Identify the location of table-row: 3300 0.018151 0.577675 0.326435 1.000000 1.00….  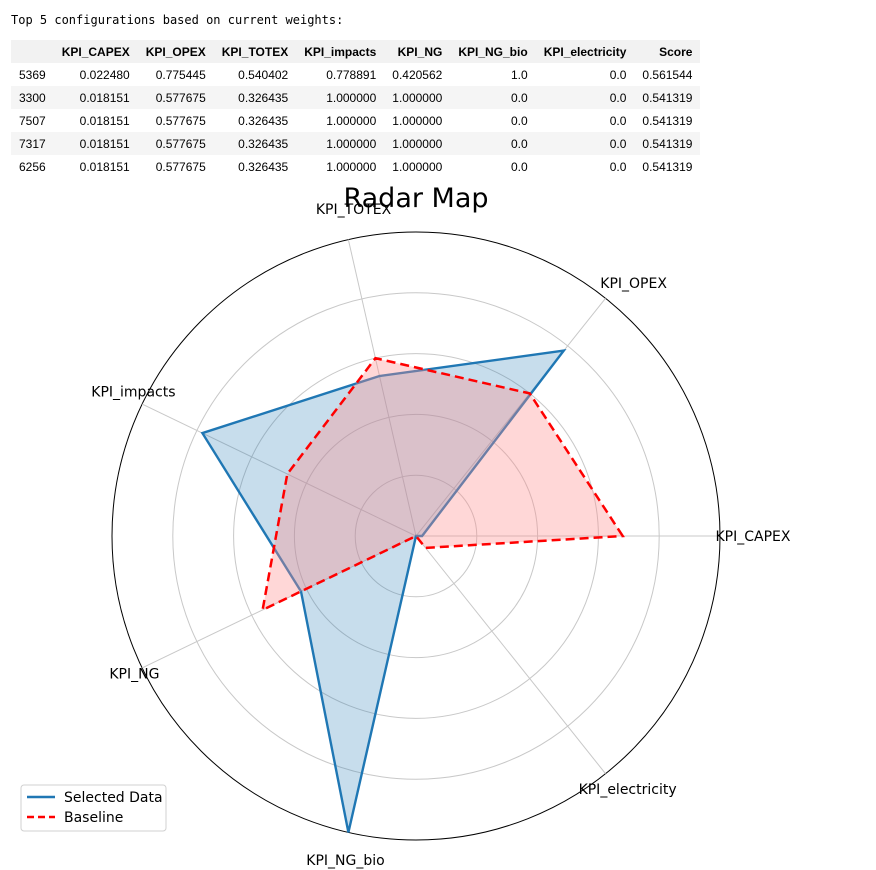
(356, 97).